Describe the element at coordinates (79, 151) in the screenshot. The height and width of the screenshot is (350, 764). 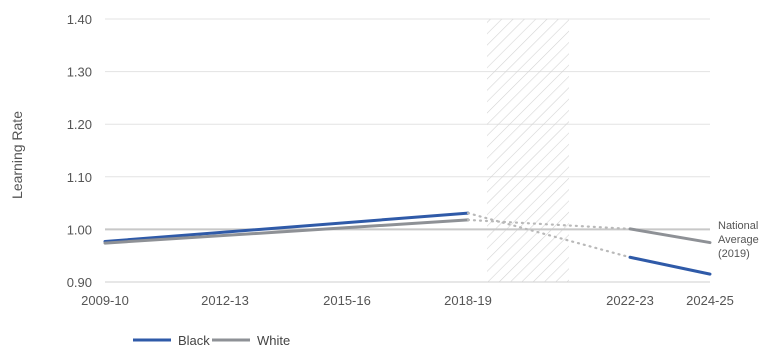
I see `y-axis-ticks: 0.90 1.00 1.10 1.20 1.30 1.40` at that location.